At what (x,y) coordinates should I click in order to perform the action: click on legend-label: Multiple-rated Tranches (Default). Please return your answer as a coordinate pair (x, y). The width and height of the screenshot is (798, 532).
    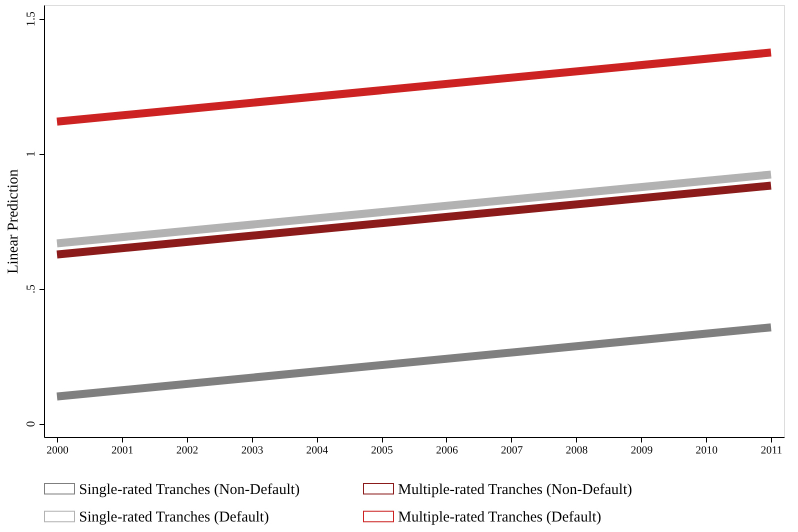
    Looking at the image, I should click on (500, 518).